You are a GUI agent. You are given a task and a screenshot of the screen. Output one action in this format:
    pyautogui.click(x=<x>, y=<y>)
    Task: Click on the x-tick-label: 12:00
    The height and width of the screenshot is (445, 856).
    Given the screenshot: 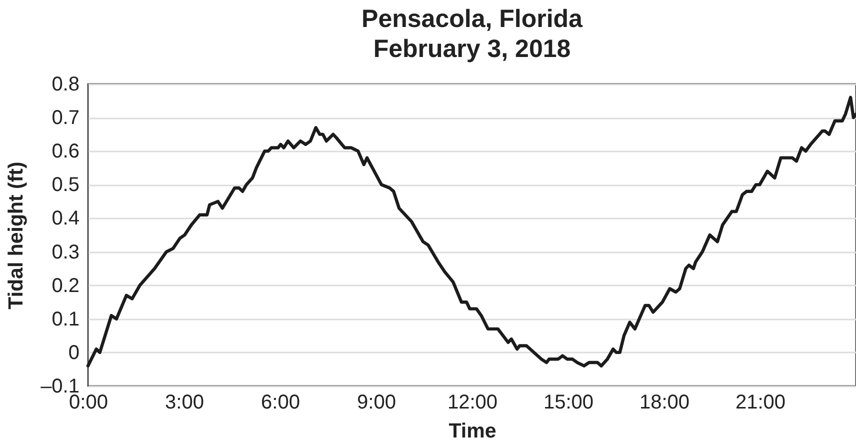 What is the action you would take?
    pyautogui.click(x=472, y=403)
    